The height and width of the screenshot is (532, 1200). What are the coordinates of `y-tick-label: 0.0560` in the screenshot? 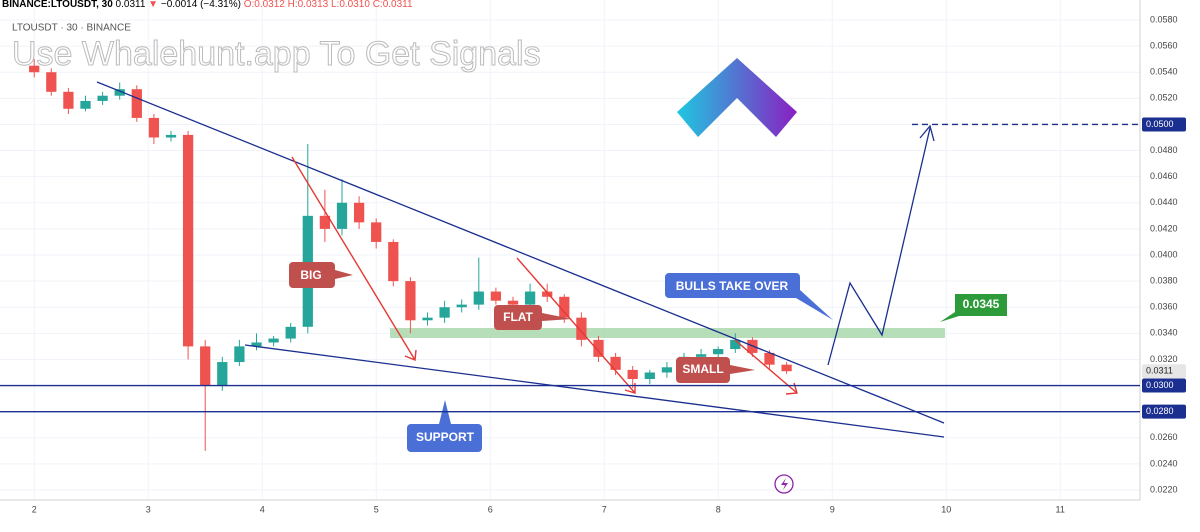 It's located at (1164, 45).